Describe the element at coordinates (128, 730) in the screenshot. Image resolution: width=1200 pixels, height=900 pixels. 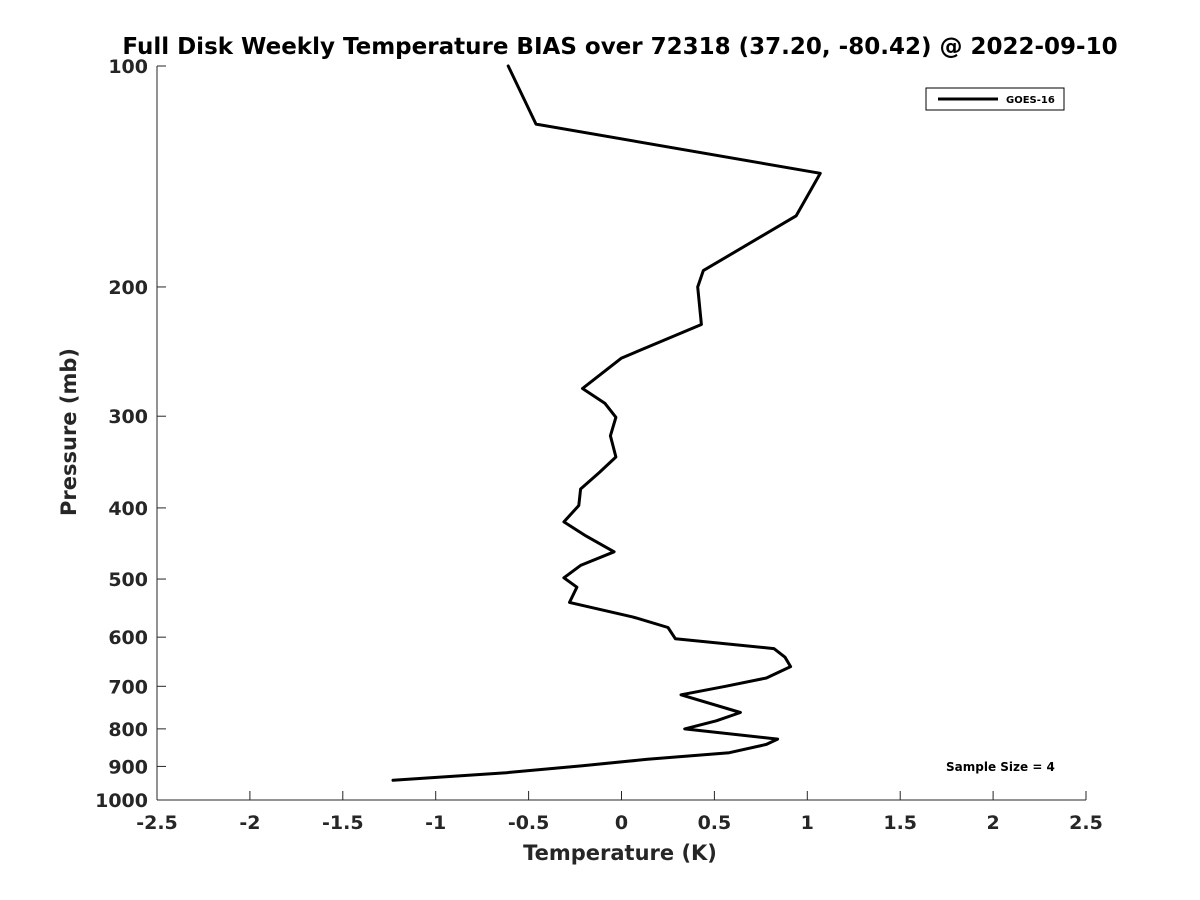
I see `y-tick-label: 800` at that location.